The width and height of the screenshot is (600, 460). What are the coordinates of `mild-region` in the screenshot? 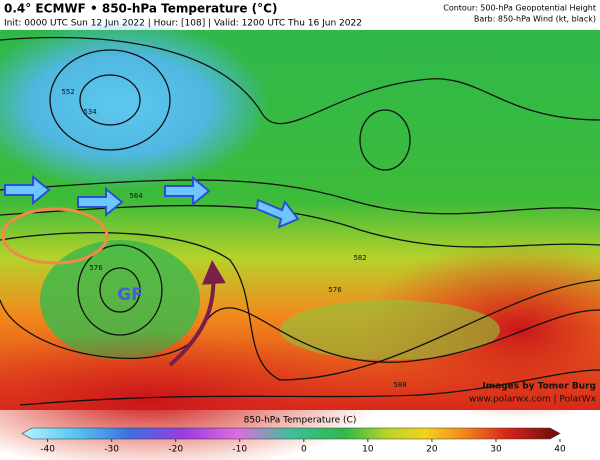 It's located at (390, 330).